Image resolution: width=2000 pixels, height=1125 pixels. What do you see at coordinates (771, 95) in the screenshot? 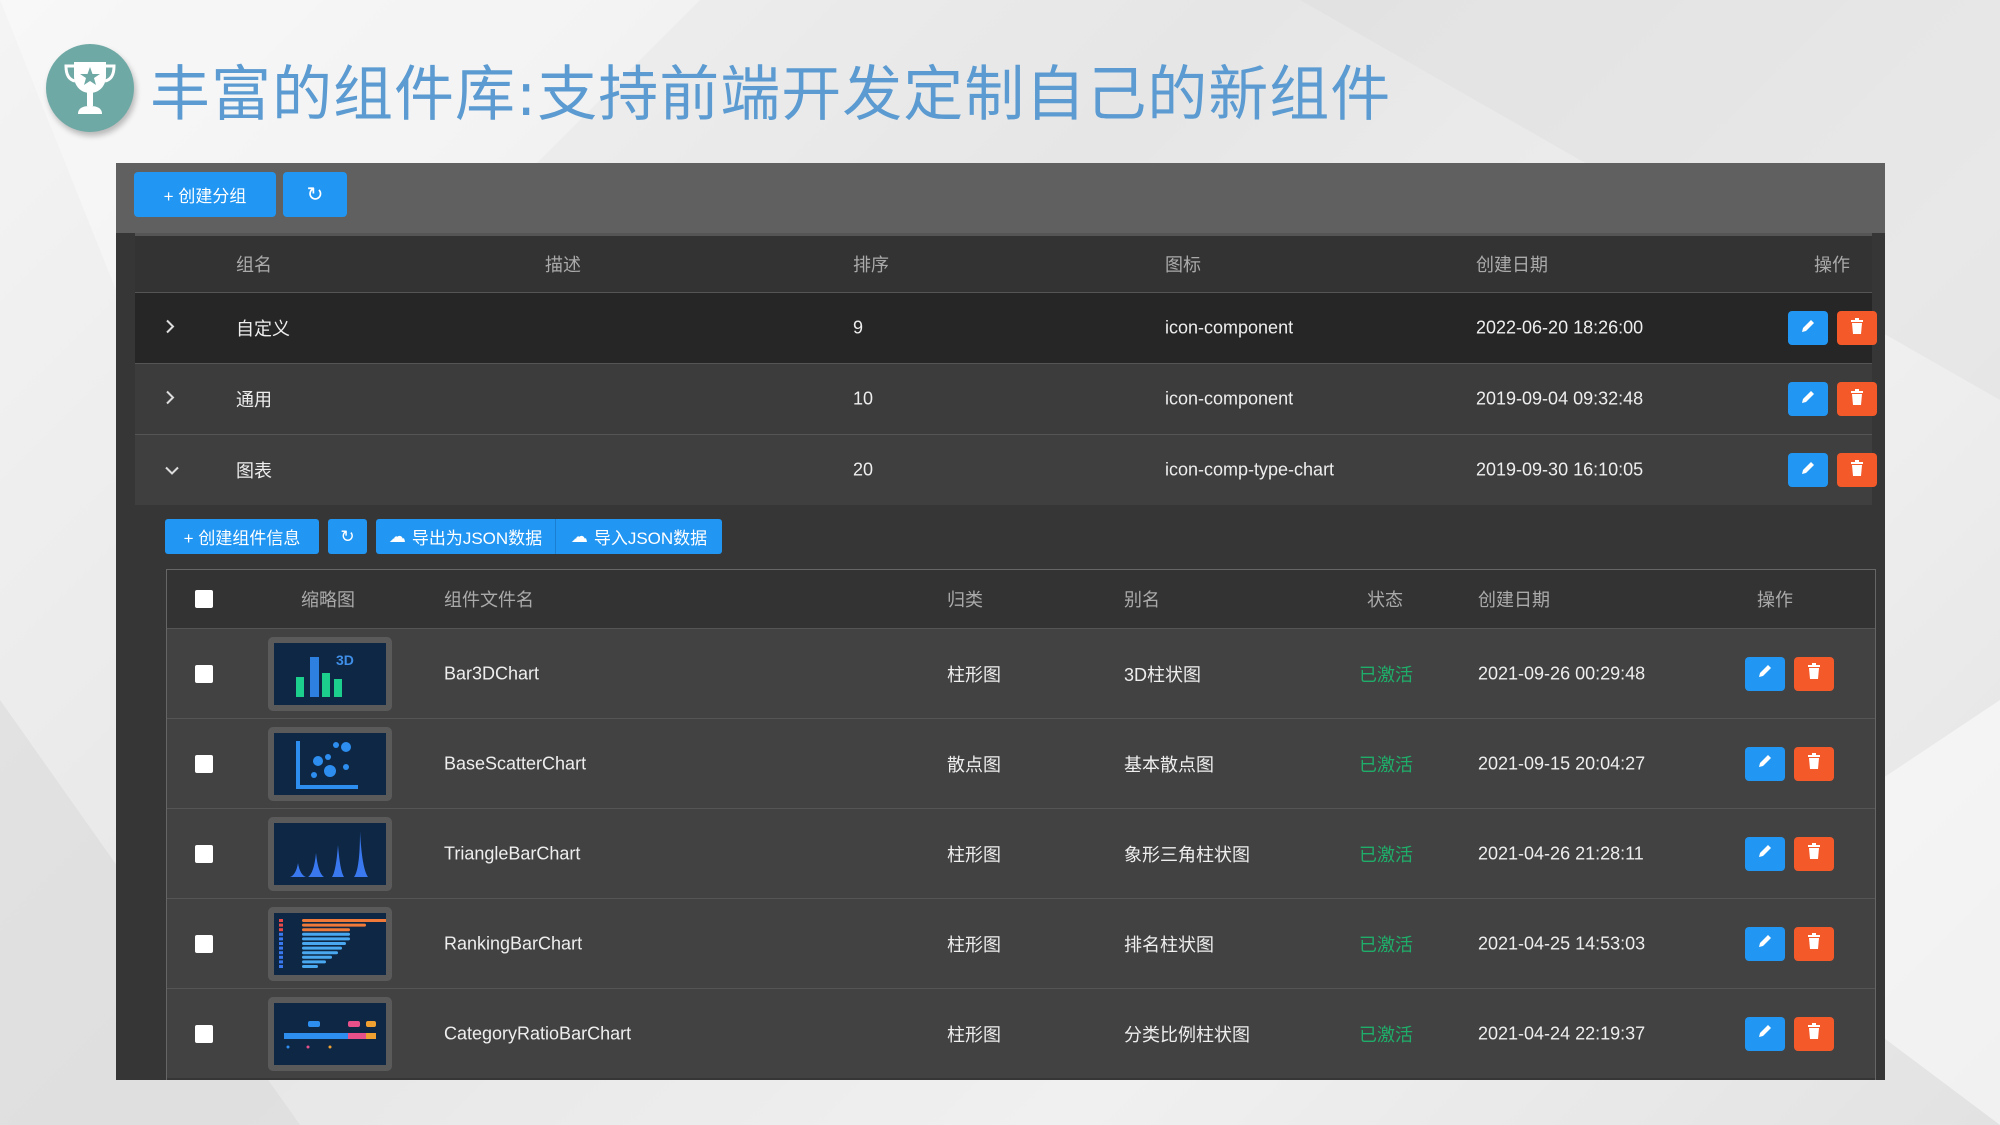
I see `page-title: 丰富的组件库:支持前端开发定制自己的新组件` at bounding box center [771, 95].